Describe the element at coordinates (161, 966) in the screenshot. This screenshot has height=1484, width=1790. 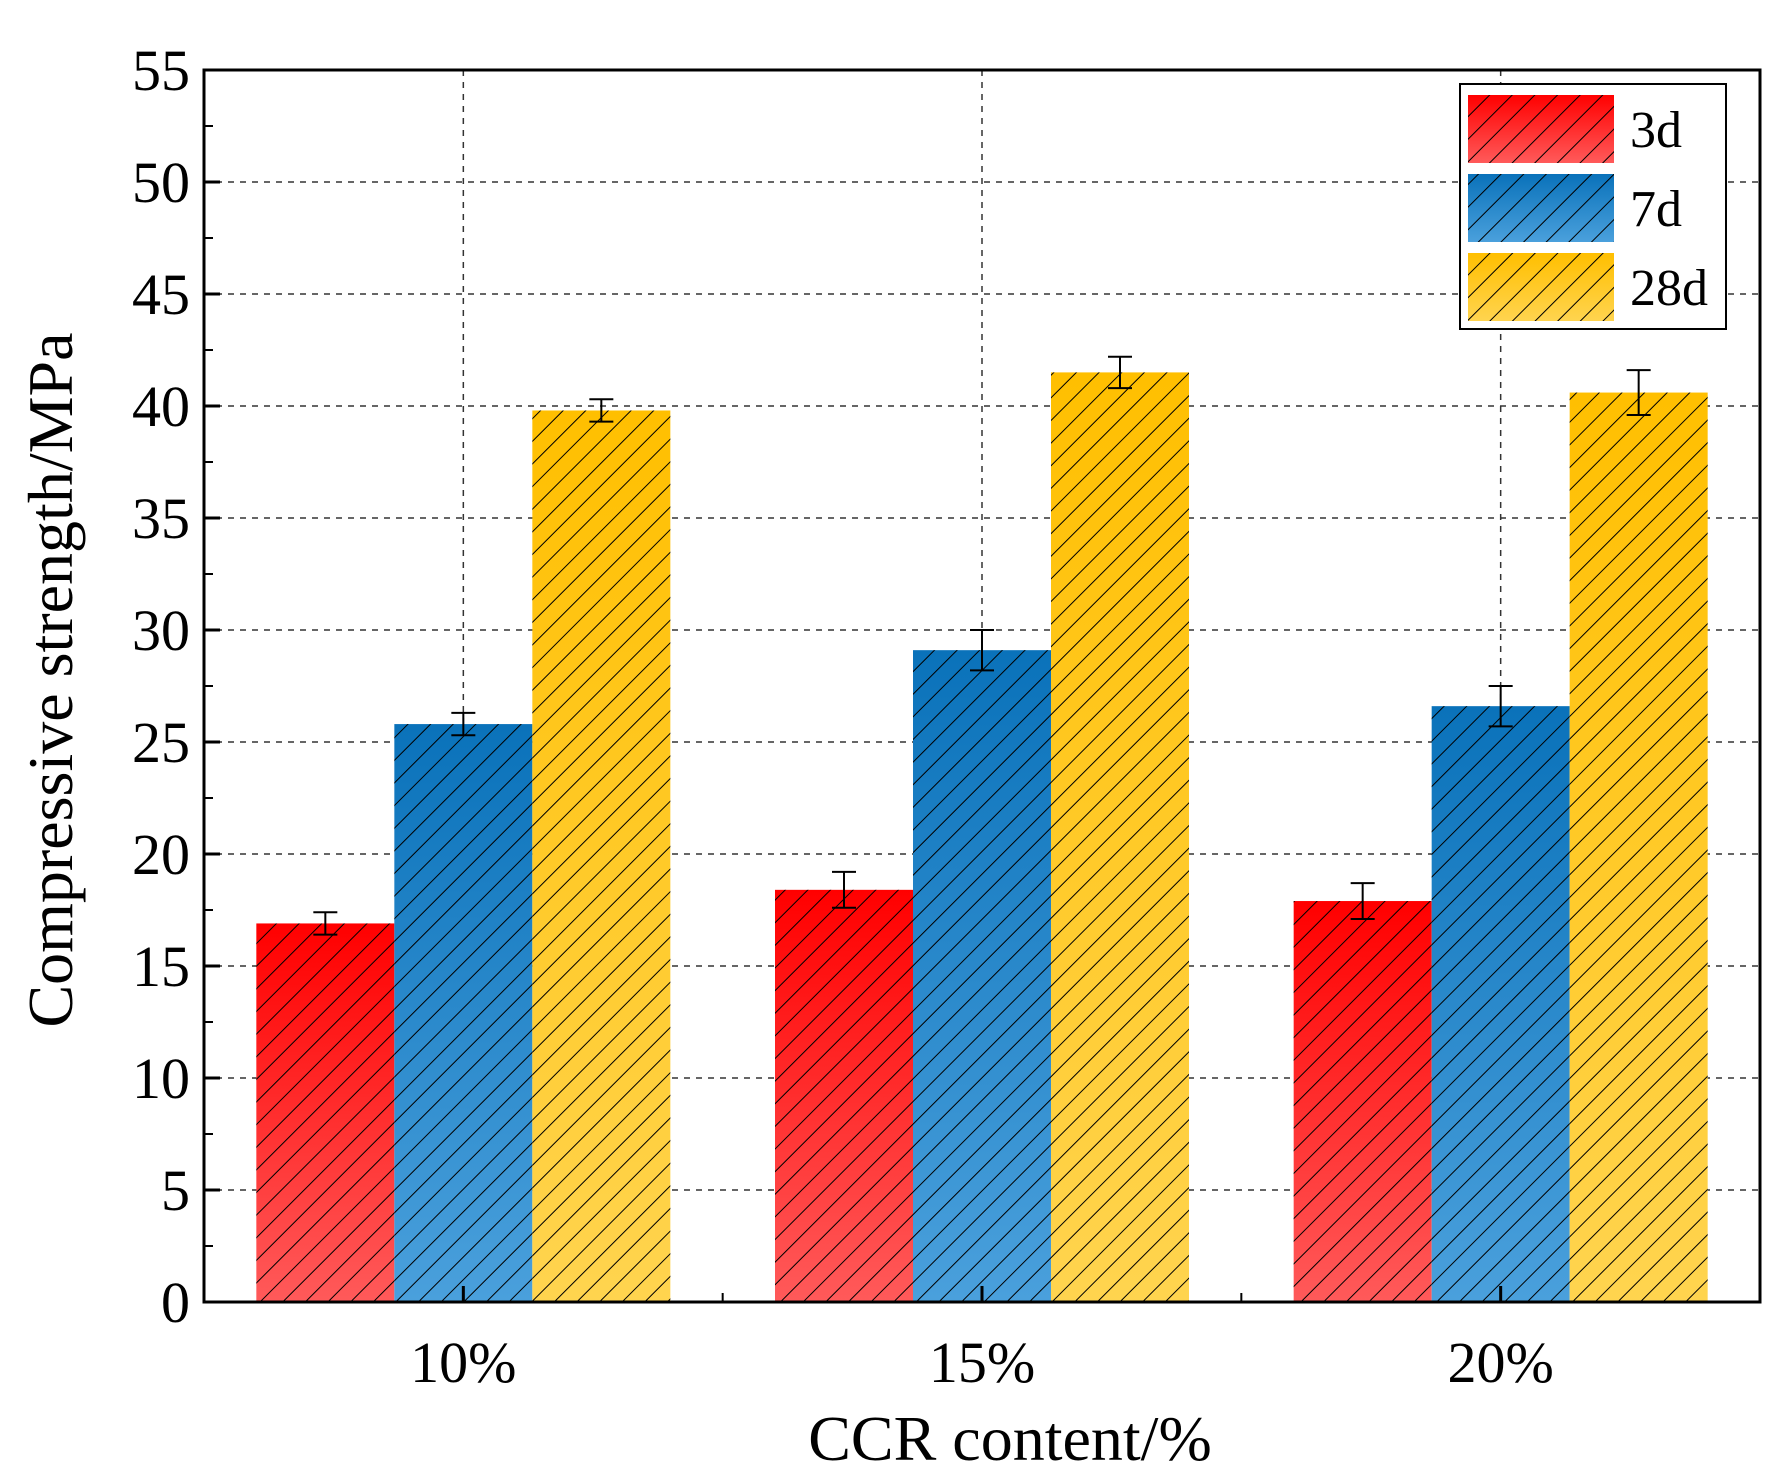
I see `y-tick-label: 15` at that location.